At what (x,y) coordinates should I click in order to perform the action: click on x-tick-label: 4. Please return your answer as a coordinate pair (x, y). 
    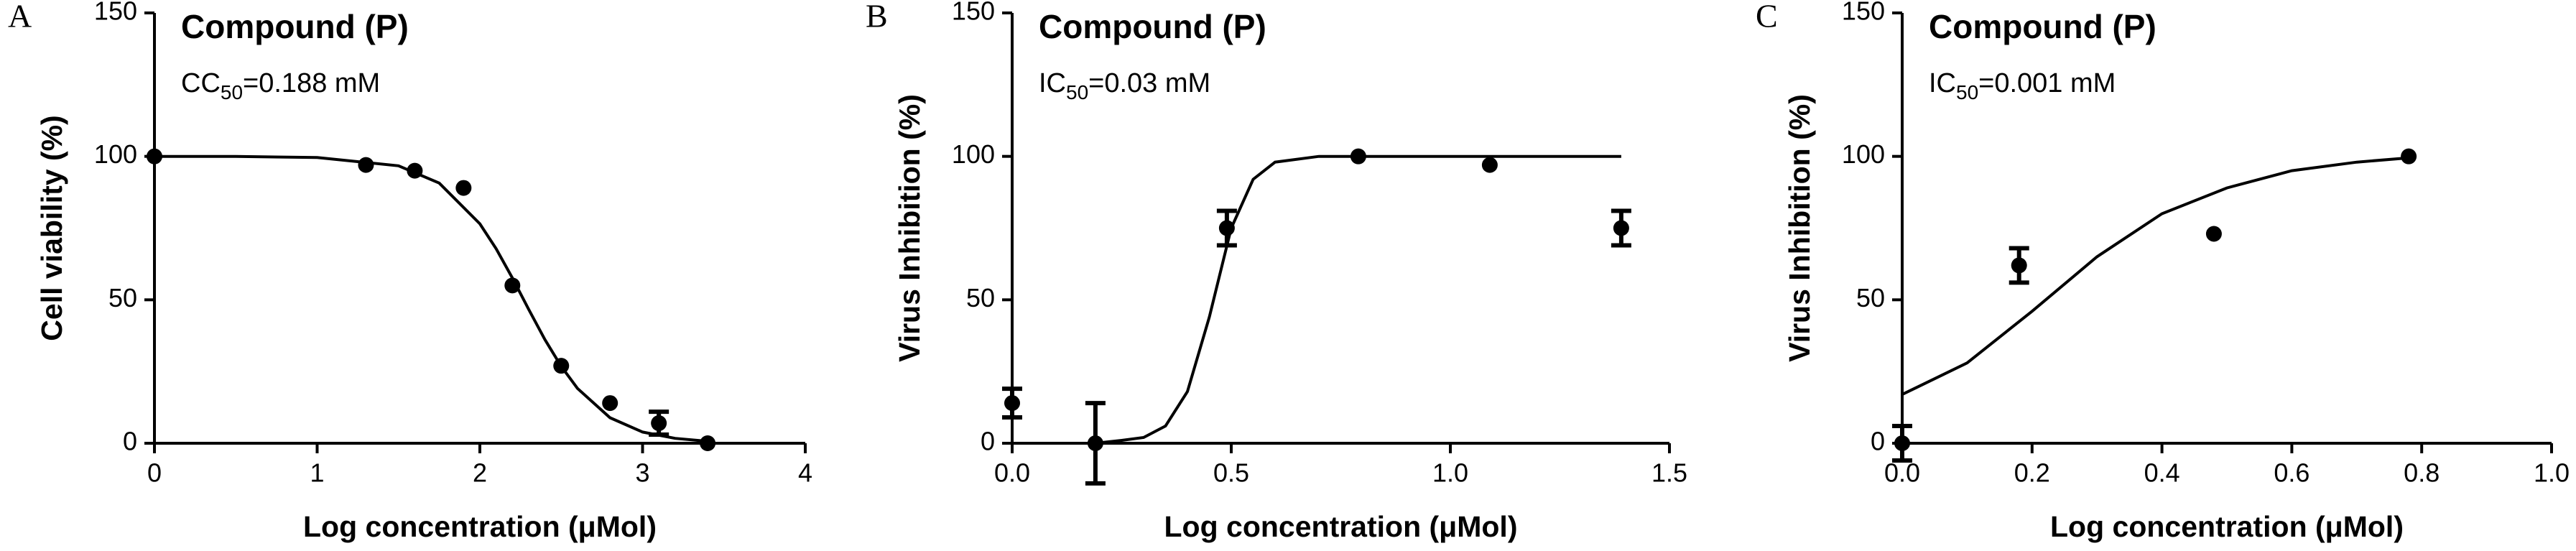
    Looking at the image, I should click on (805, 473).